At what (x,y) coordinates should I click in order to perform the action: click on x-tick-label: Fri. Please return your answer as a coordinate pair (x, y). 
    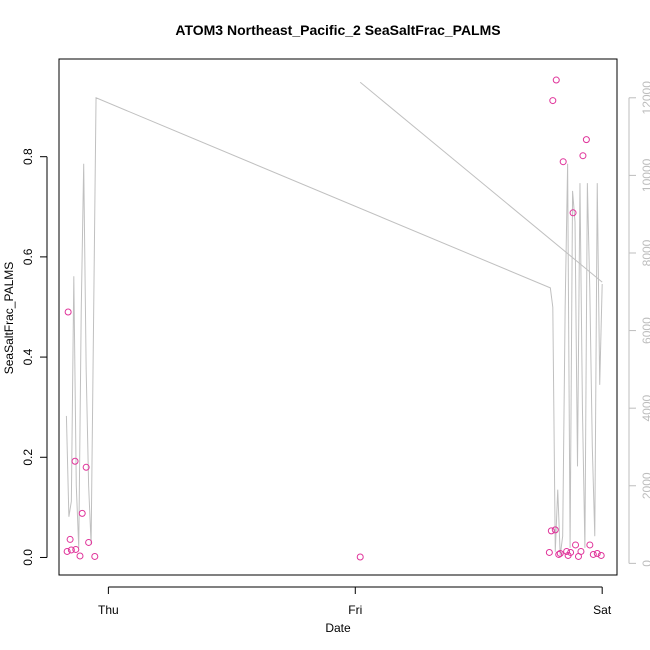
    Looking at the image, I should click on (355, 610).